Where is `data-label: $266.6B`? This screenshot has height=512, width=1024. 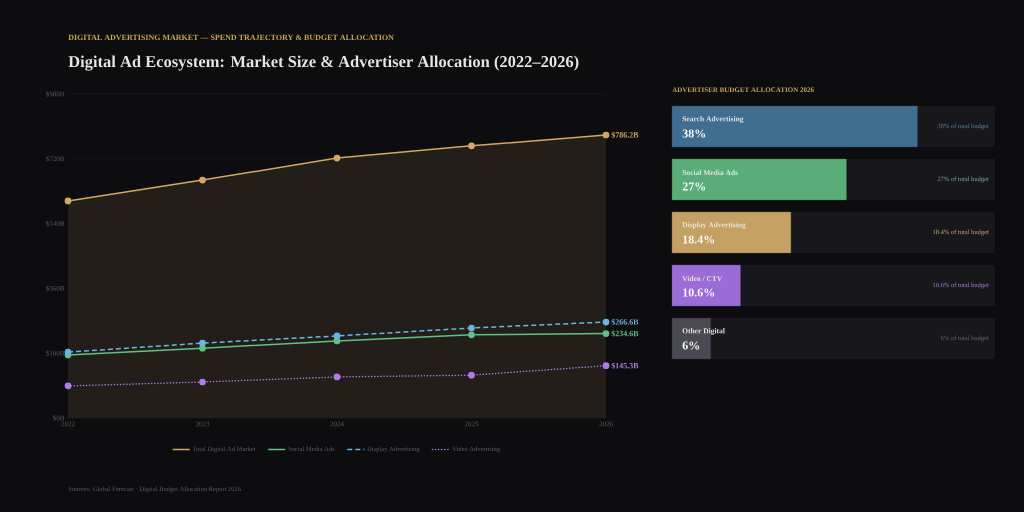
data-label: $266.6B is located at coordinates (625, 322).